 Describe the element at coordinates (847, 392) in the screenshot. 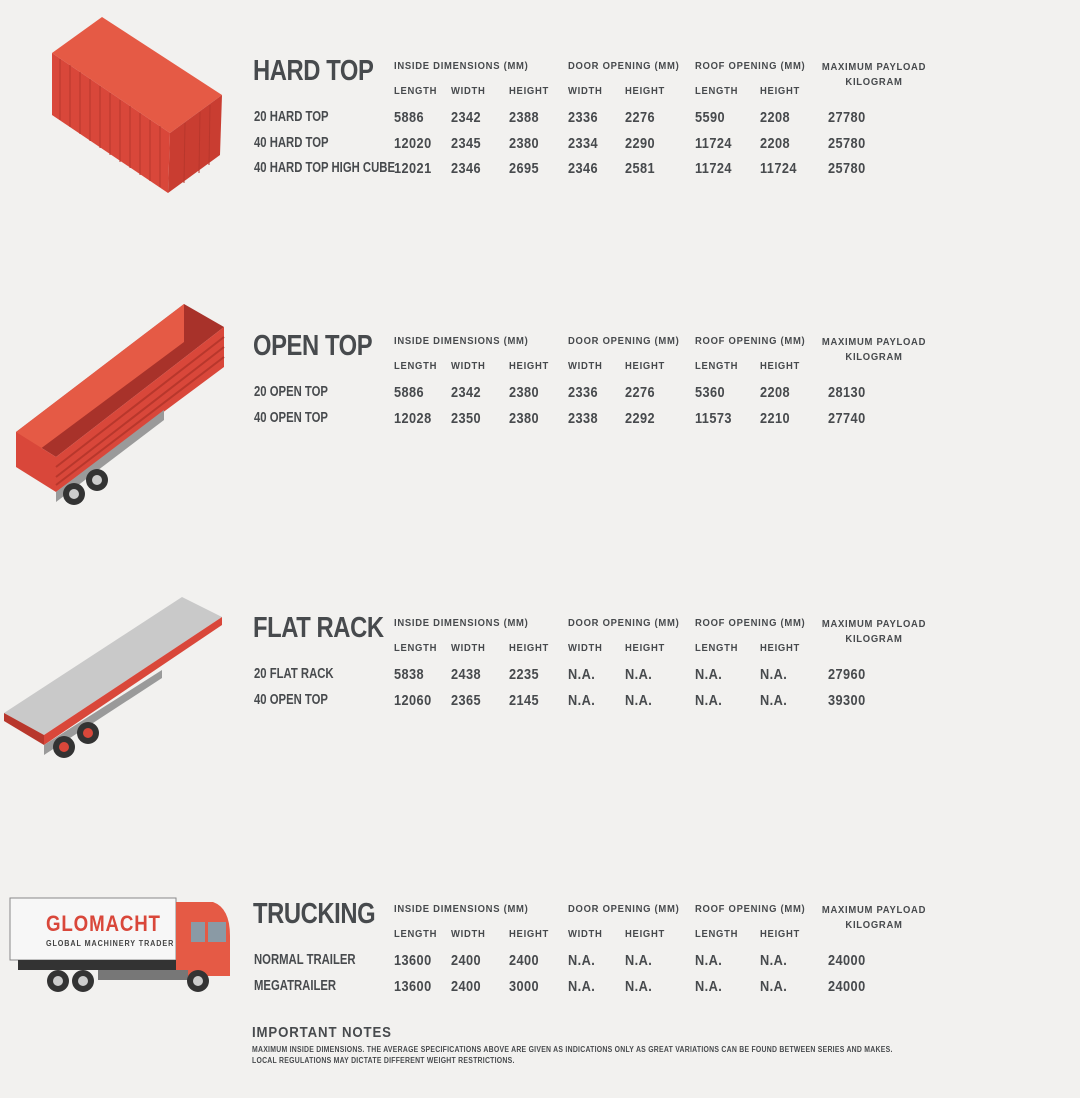

I see `row-value: 28130` at that location.